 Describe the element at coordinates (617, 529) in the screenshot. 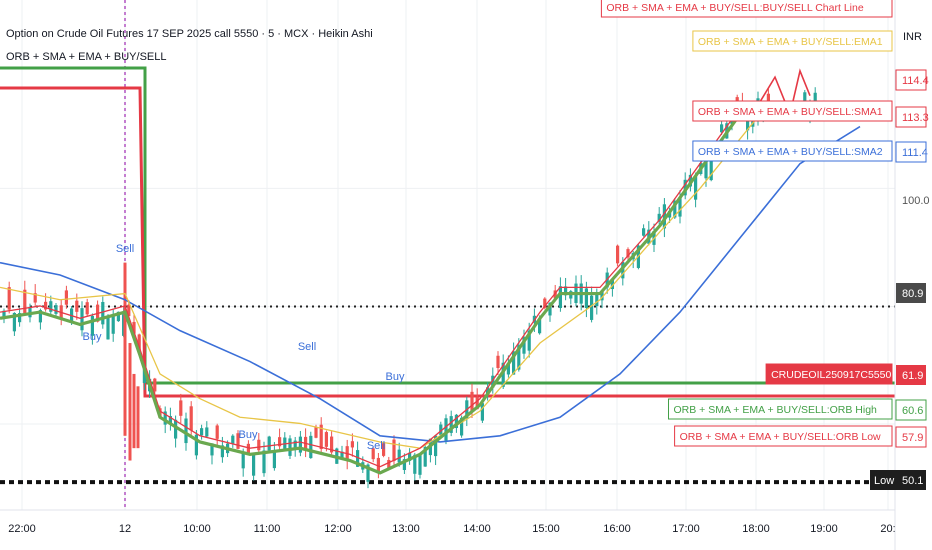

I see `time-tick-label: 16:00` at that location.